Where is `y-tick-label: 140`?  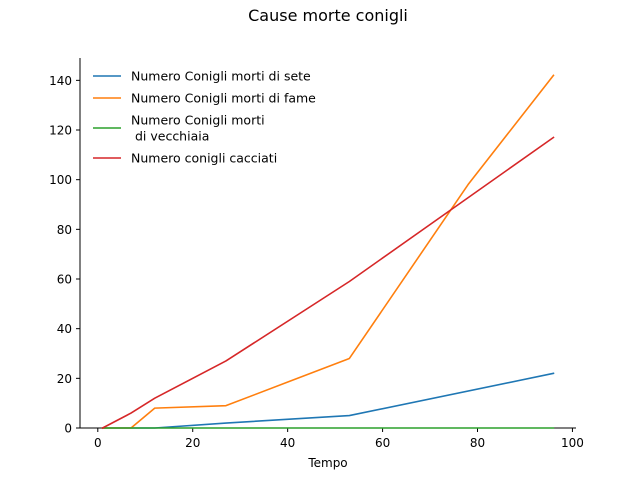 y-tick-label: 140 is located at coordinates (60, 81).